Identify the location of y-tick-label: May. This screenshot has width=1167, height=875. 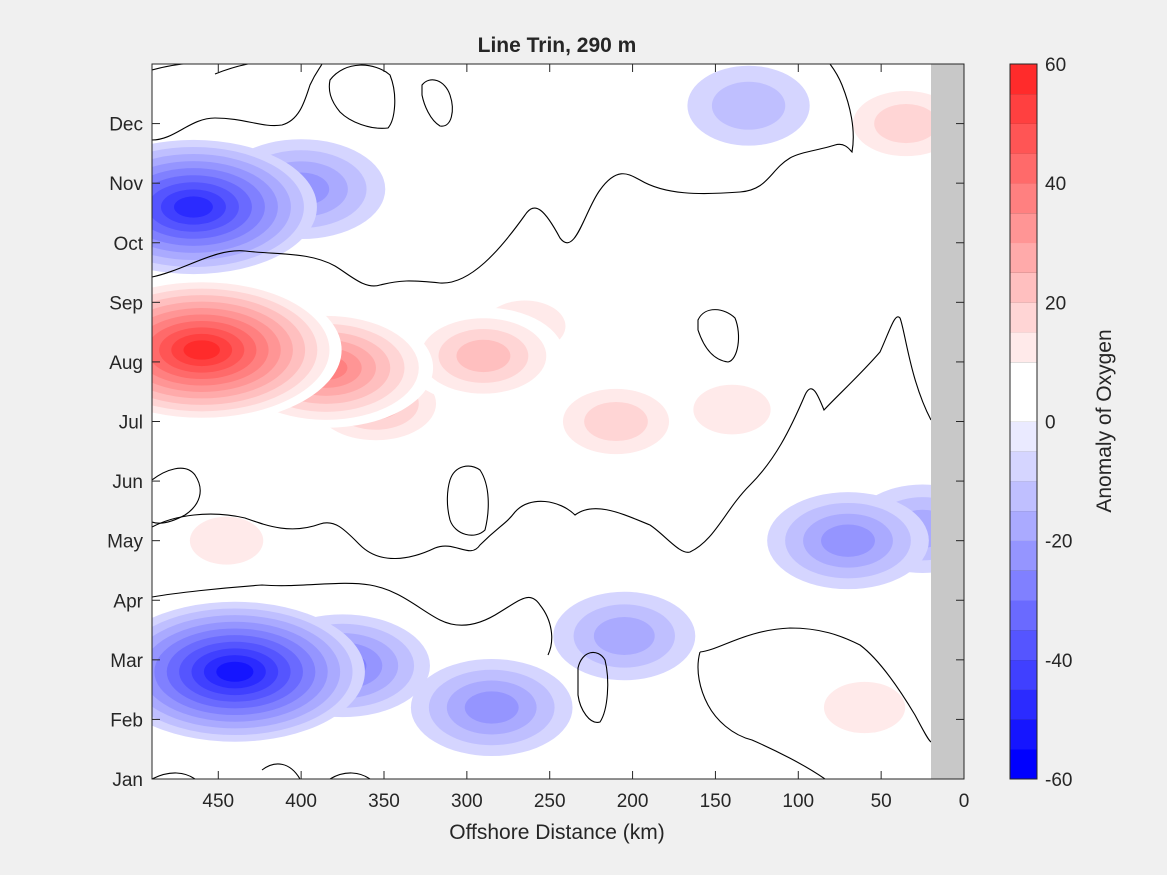
(125, 542).